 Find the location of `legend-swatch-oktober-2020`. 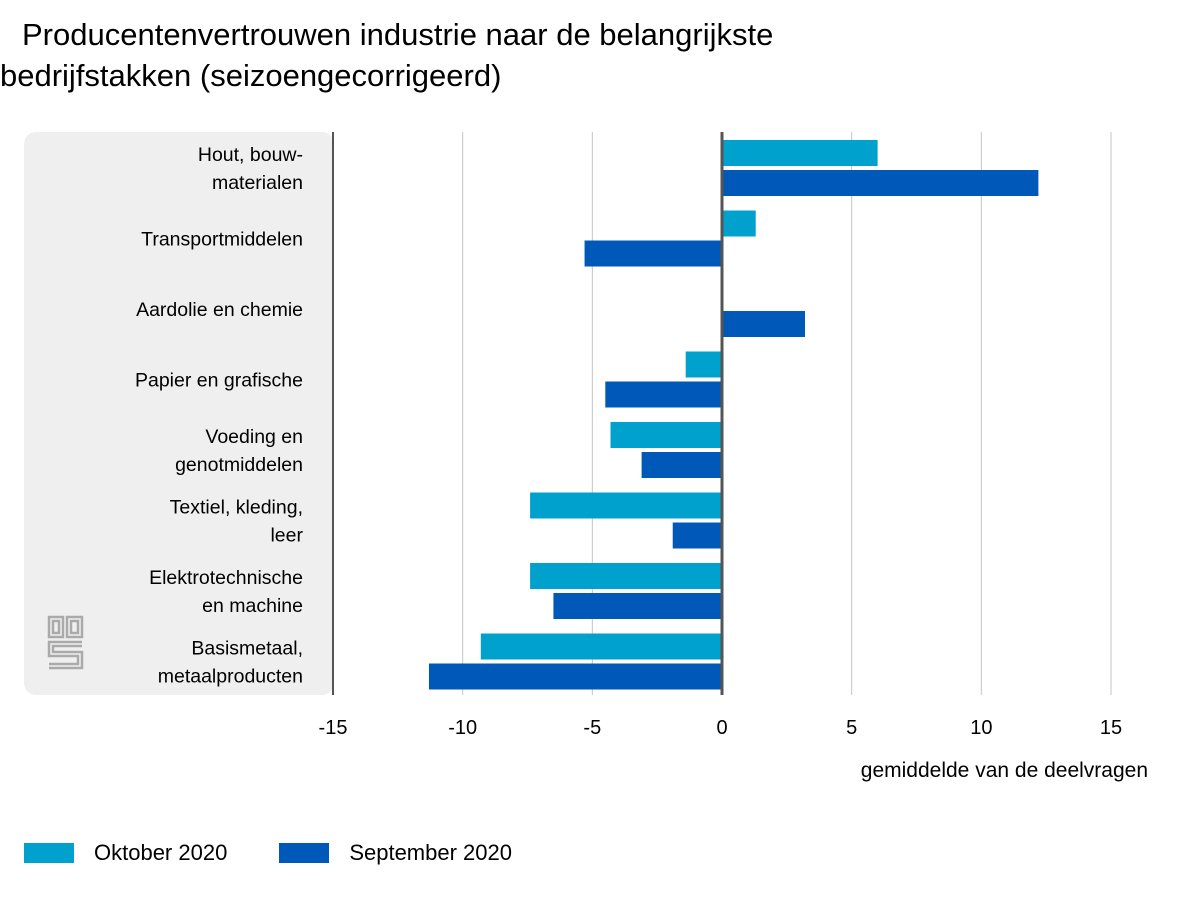

legend-swatch-oktober-2020 is located at coordinates (49, 853).